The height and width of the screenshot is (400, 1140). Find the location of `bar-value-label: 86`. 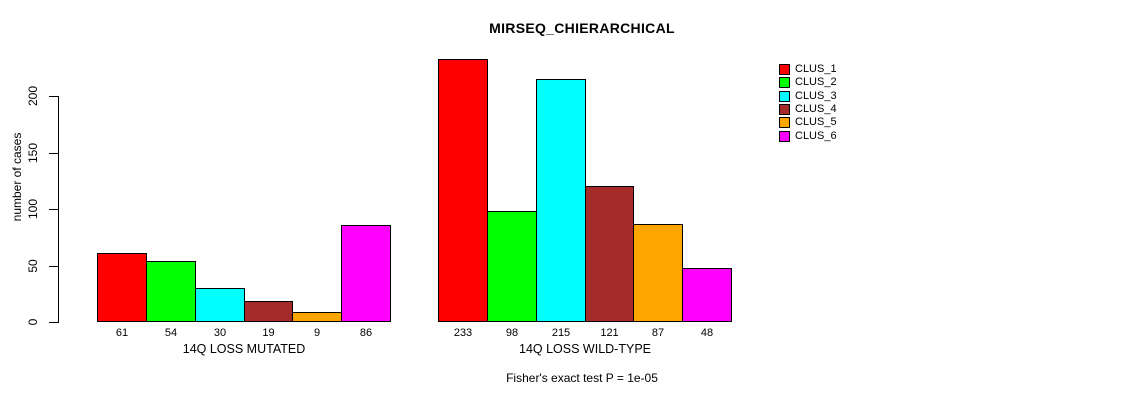

bar-value-label: 86 is located at coordinates (366, 333).